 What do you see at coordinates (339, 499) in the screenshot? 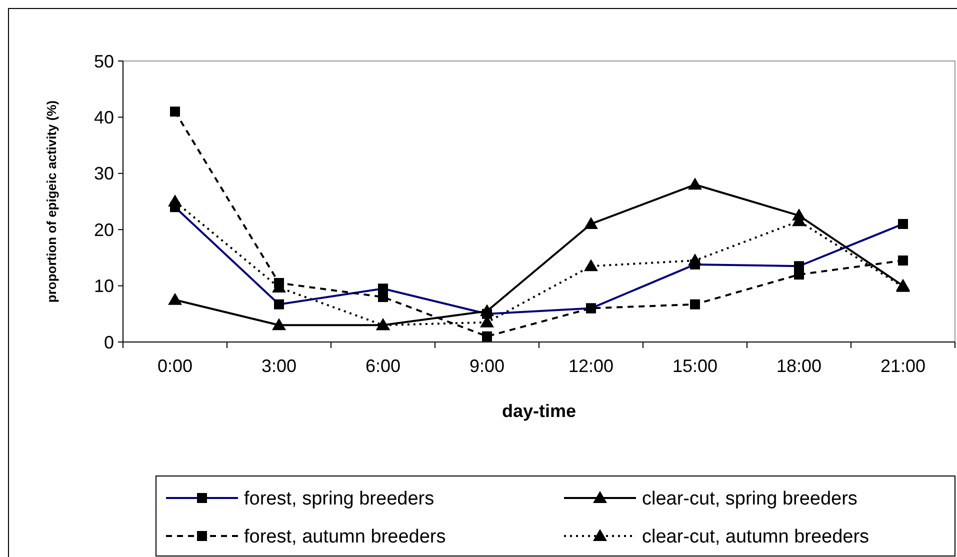
I see `legend-label: forest, spring breeders` at bounding box center [339, 499].